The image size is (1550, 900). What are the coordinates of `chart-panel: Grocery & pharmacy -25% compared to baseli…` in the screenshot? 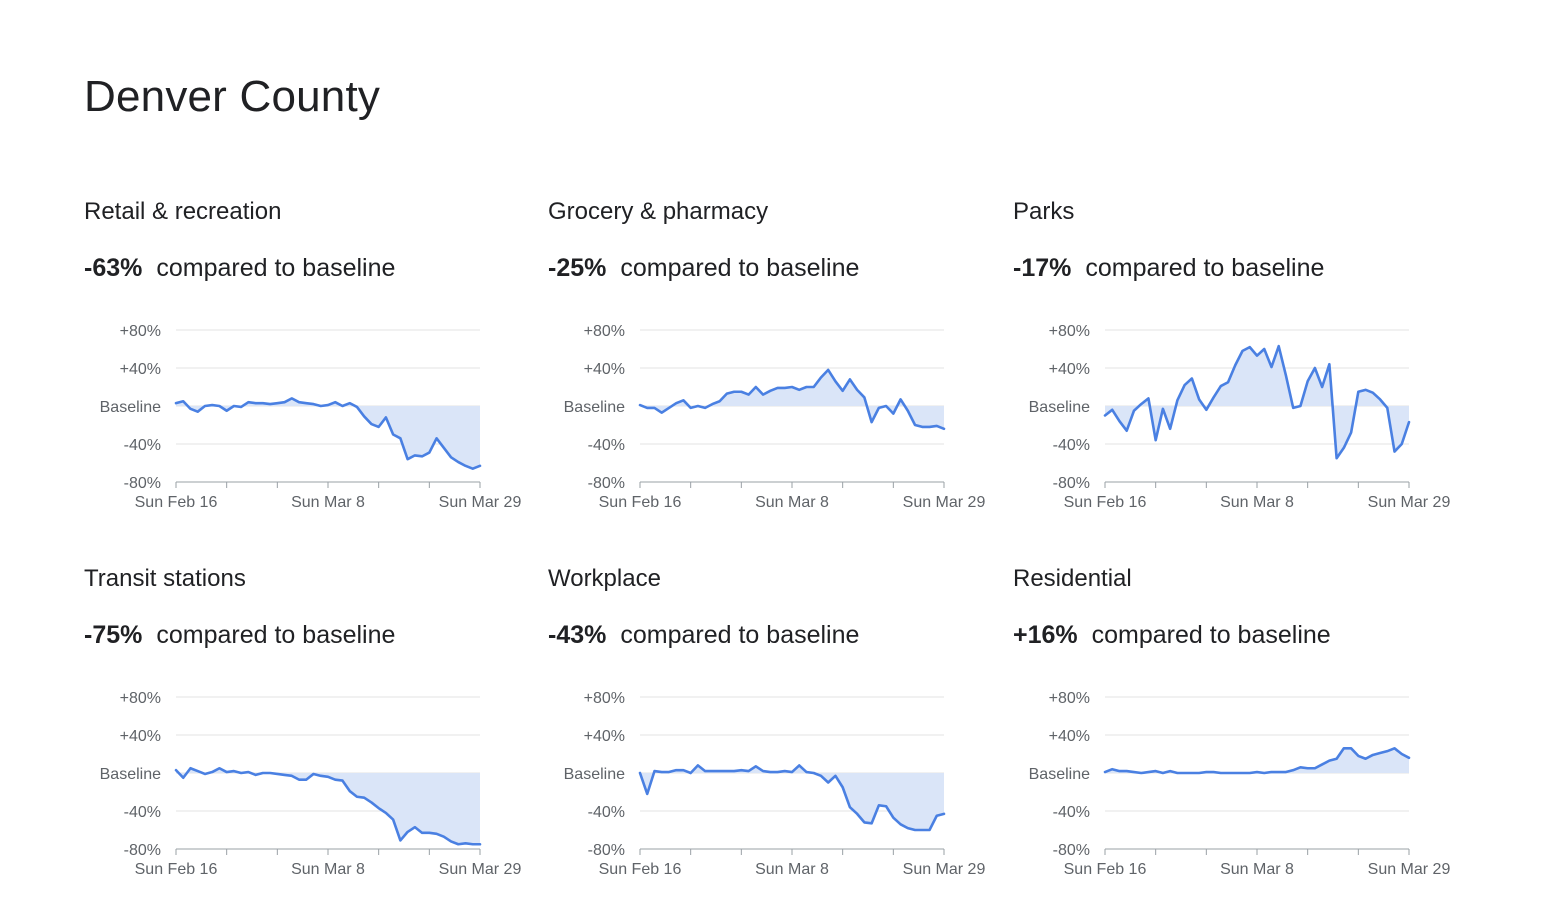 It's located at (773, 363).